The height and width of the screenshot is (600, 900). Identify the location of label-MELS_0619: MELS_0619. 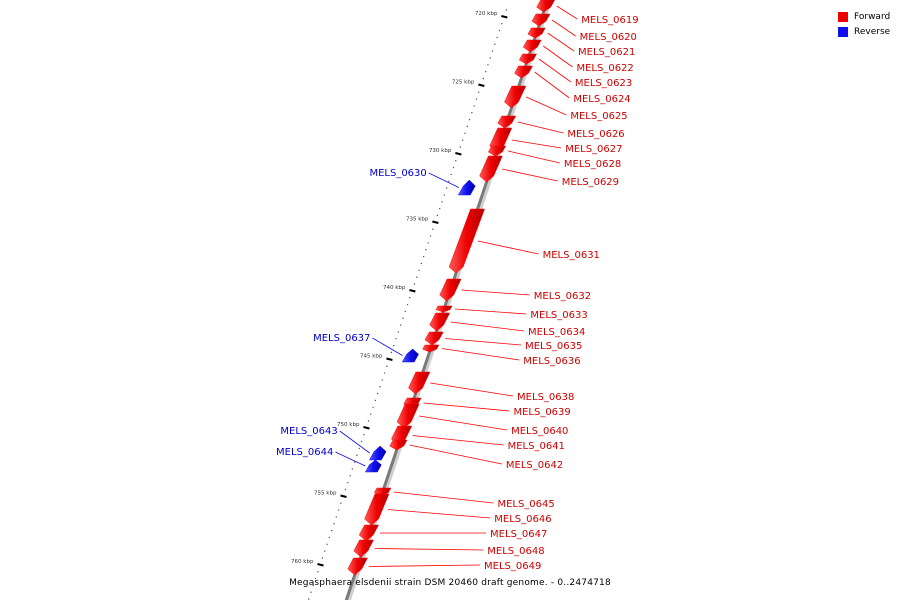
(609, 20).